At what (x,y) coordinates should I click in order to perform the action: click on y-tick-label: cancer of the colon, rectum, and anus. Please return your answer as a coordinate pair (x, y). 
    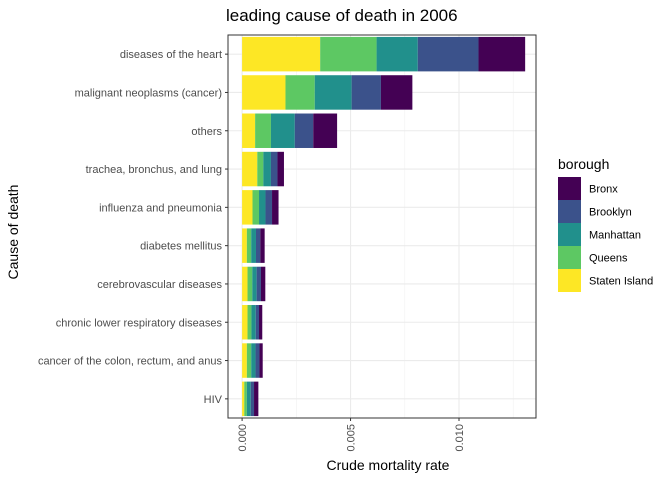
    Looking at the image, I should click on (130, 362).